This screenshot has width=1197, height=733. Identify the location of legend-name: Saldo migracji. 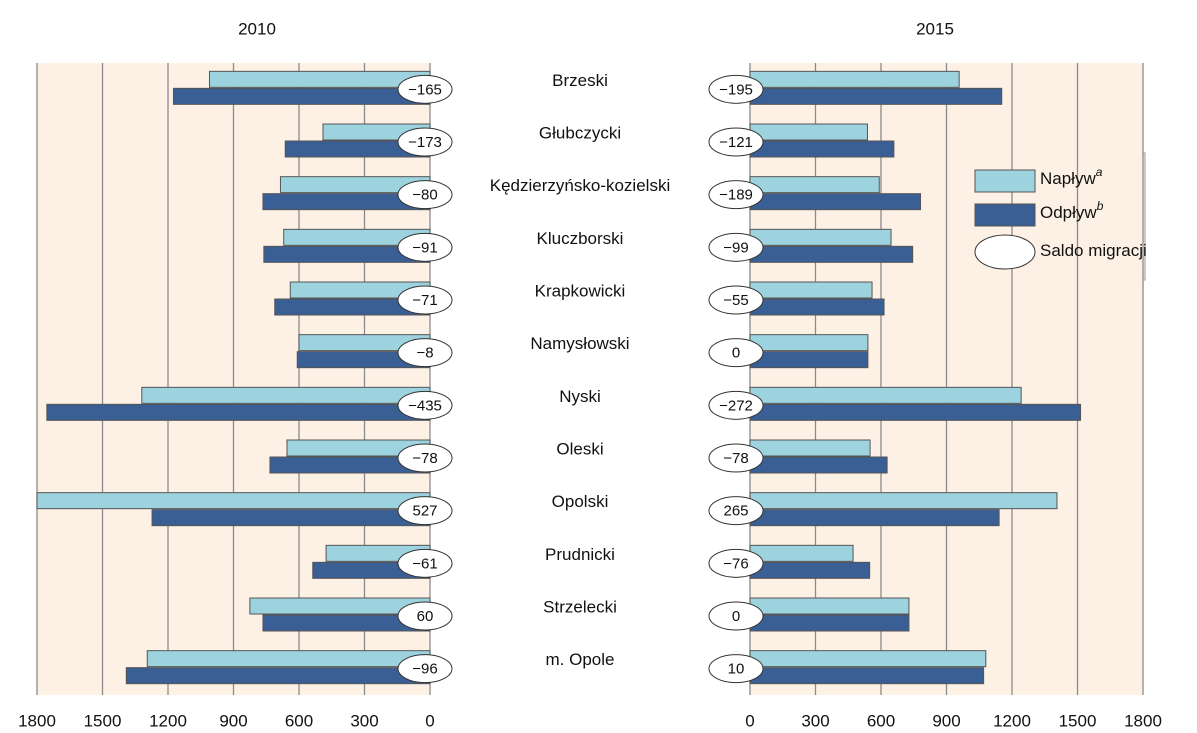
(1093, 250).